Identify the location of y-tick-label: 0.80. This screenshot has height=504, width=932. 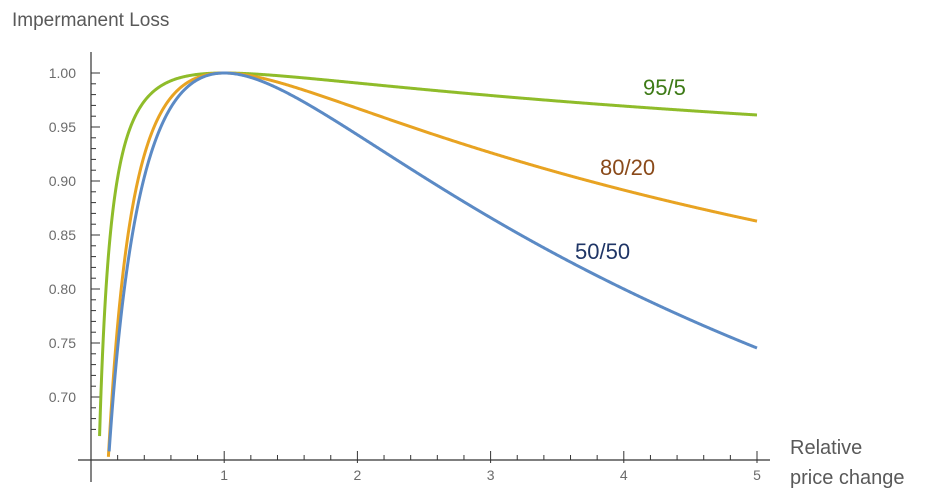
(62, 289).